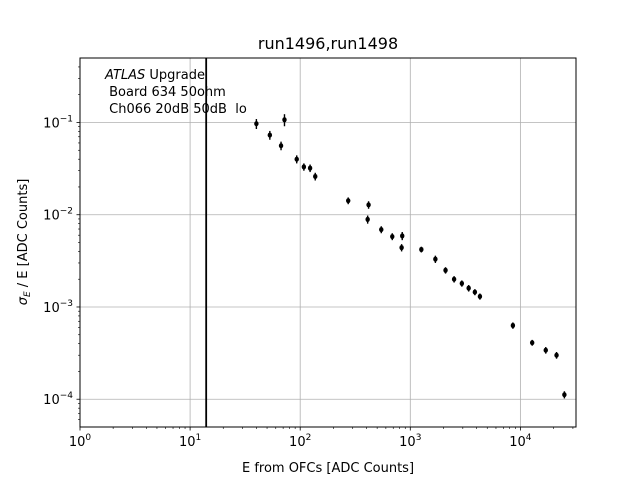 This screenshot has height=480, width=640. Describe the element at coordinates (410, 441) in the screenshot. I see `x-tick-label: 10³` at that location.